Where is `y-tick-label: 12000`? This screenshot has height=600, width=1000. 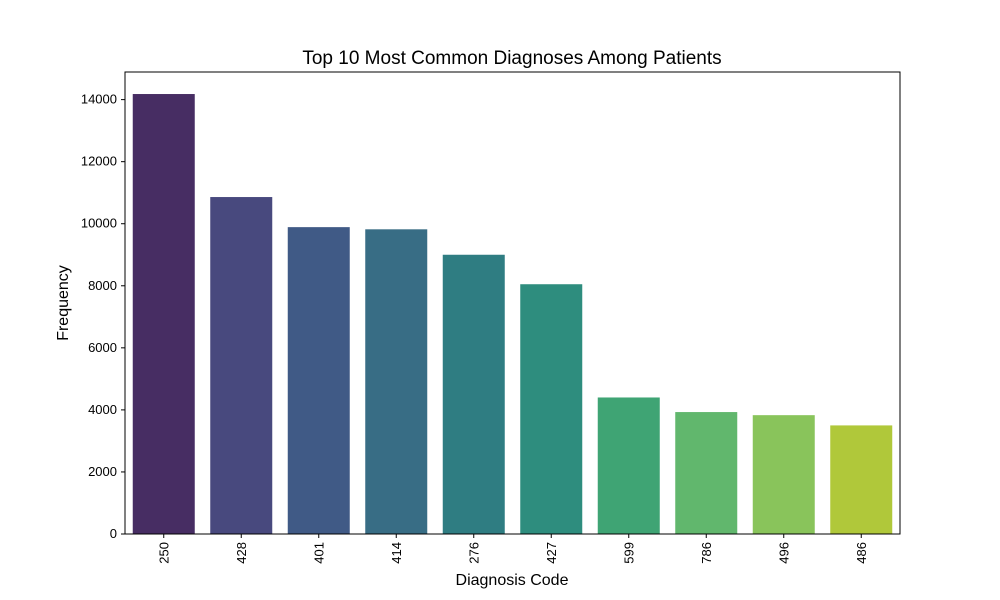
y-tick-label: 12000 is located at coordinates (99, 161).